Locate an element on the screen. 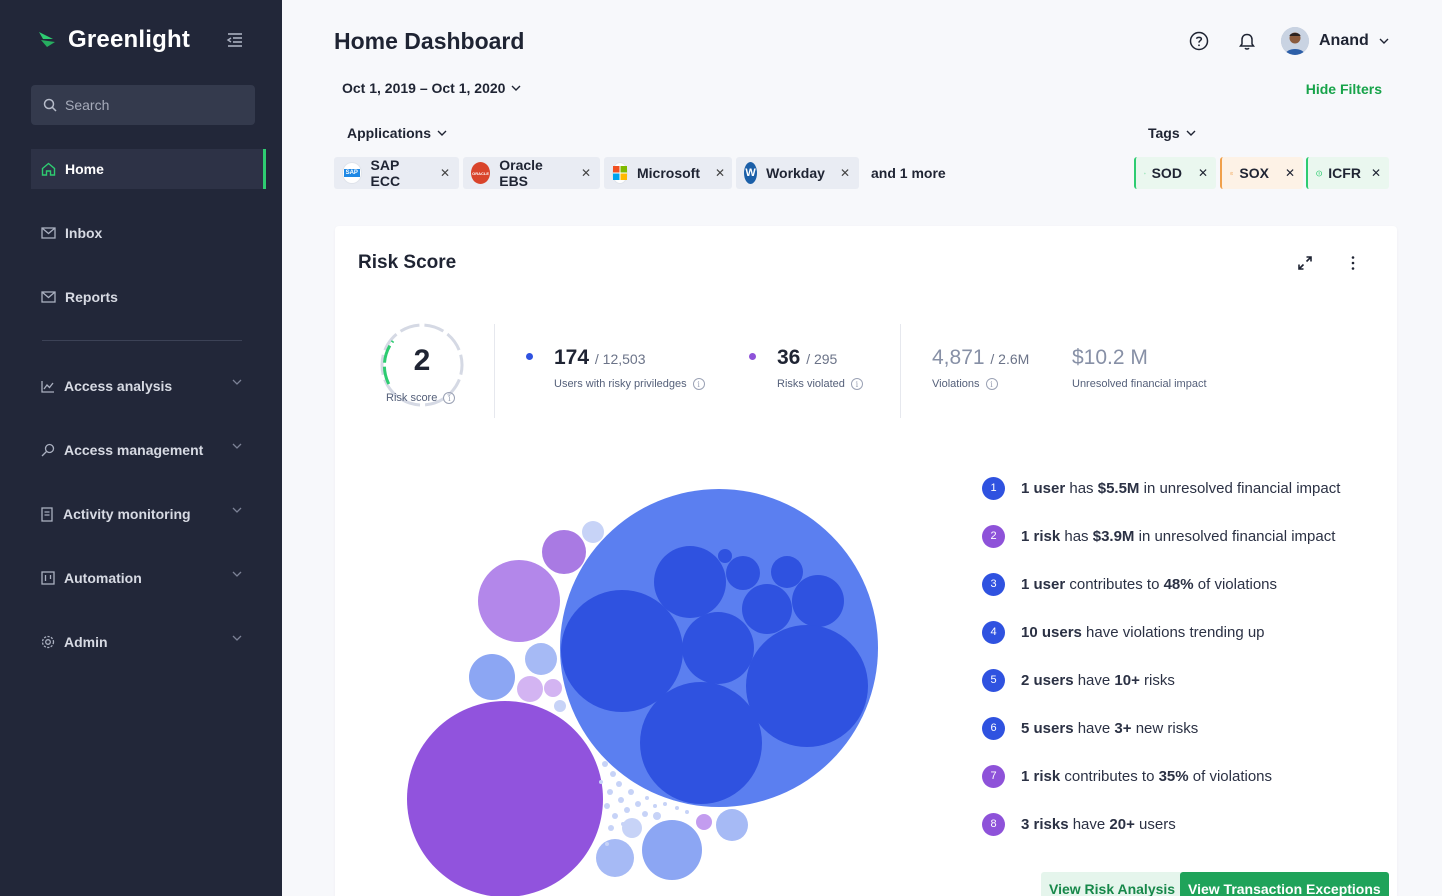  bell-icon is located at coordinates (1247, 41).